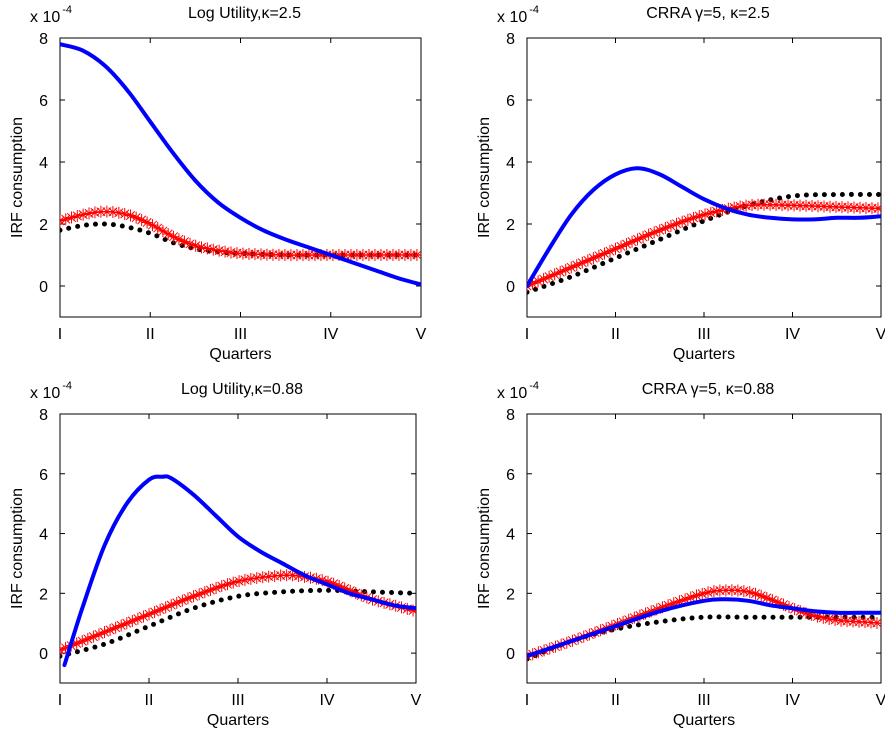 This screenshot has width=885, height=743. Describe the element at coordinates (792, 700) in the screenshot. I see `x-tick-label: IV` at that location.